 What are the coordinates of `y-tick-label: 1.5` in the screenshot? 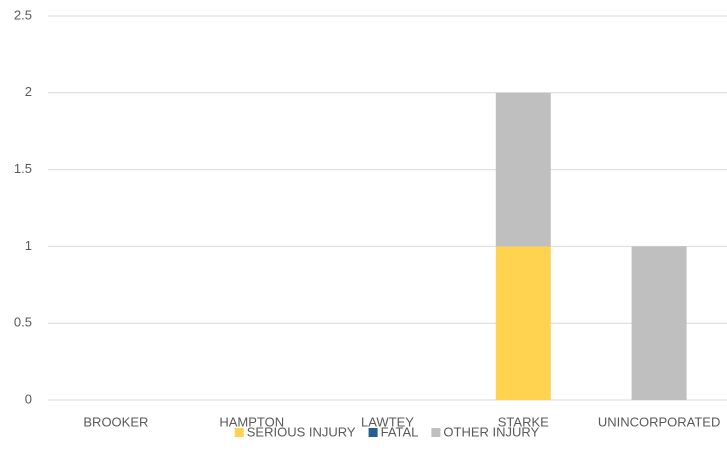 It's located at (23, 168).